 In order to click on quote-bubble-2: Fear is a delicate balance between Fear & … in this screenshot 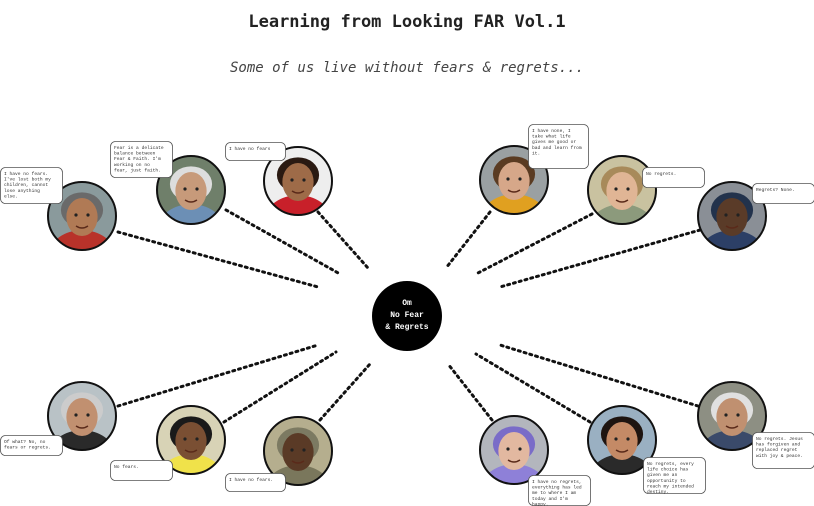, I will do `click(141, 159)`.